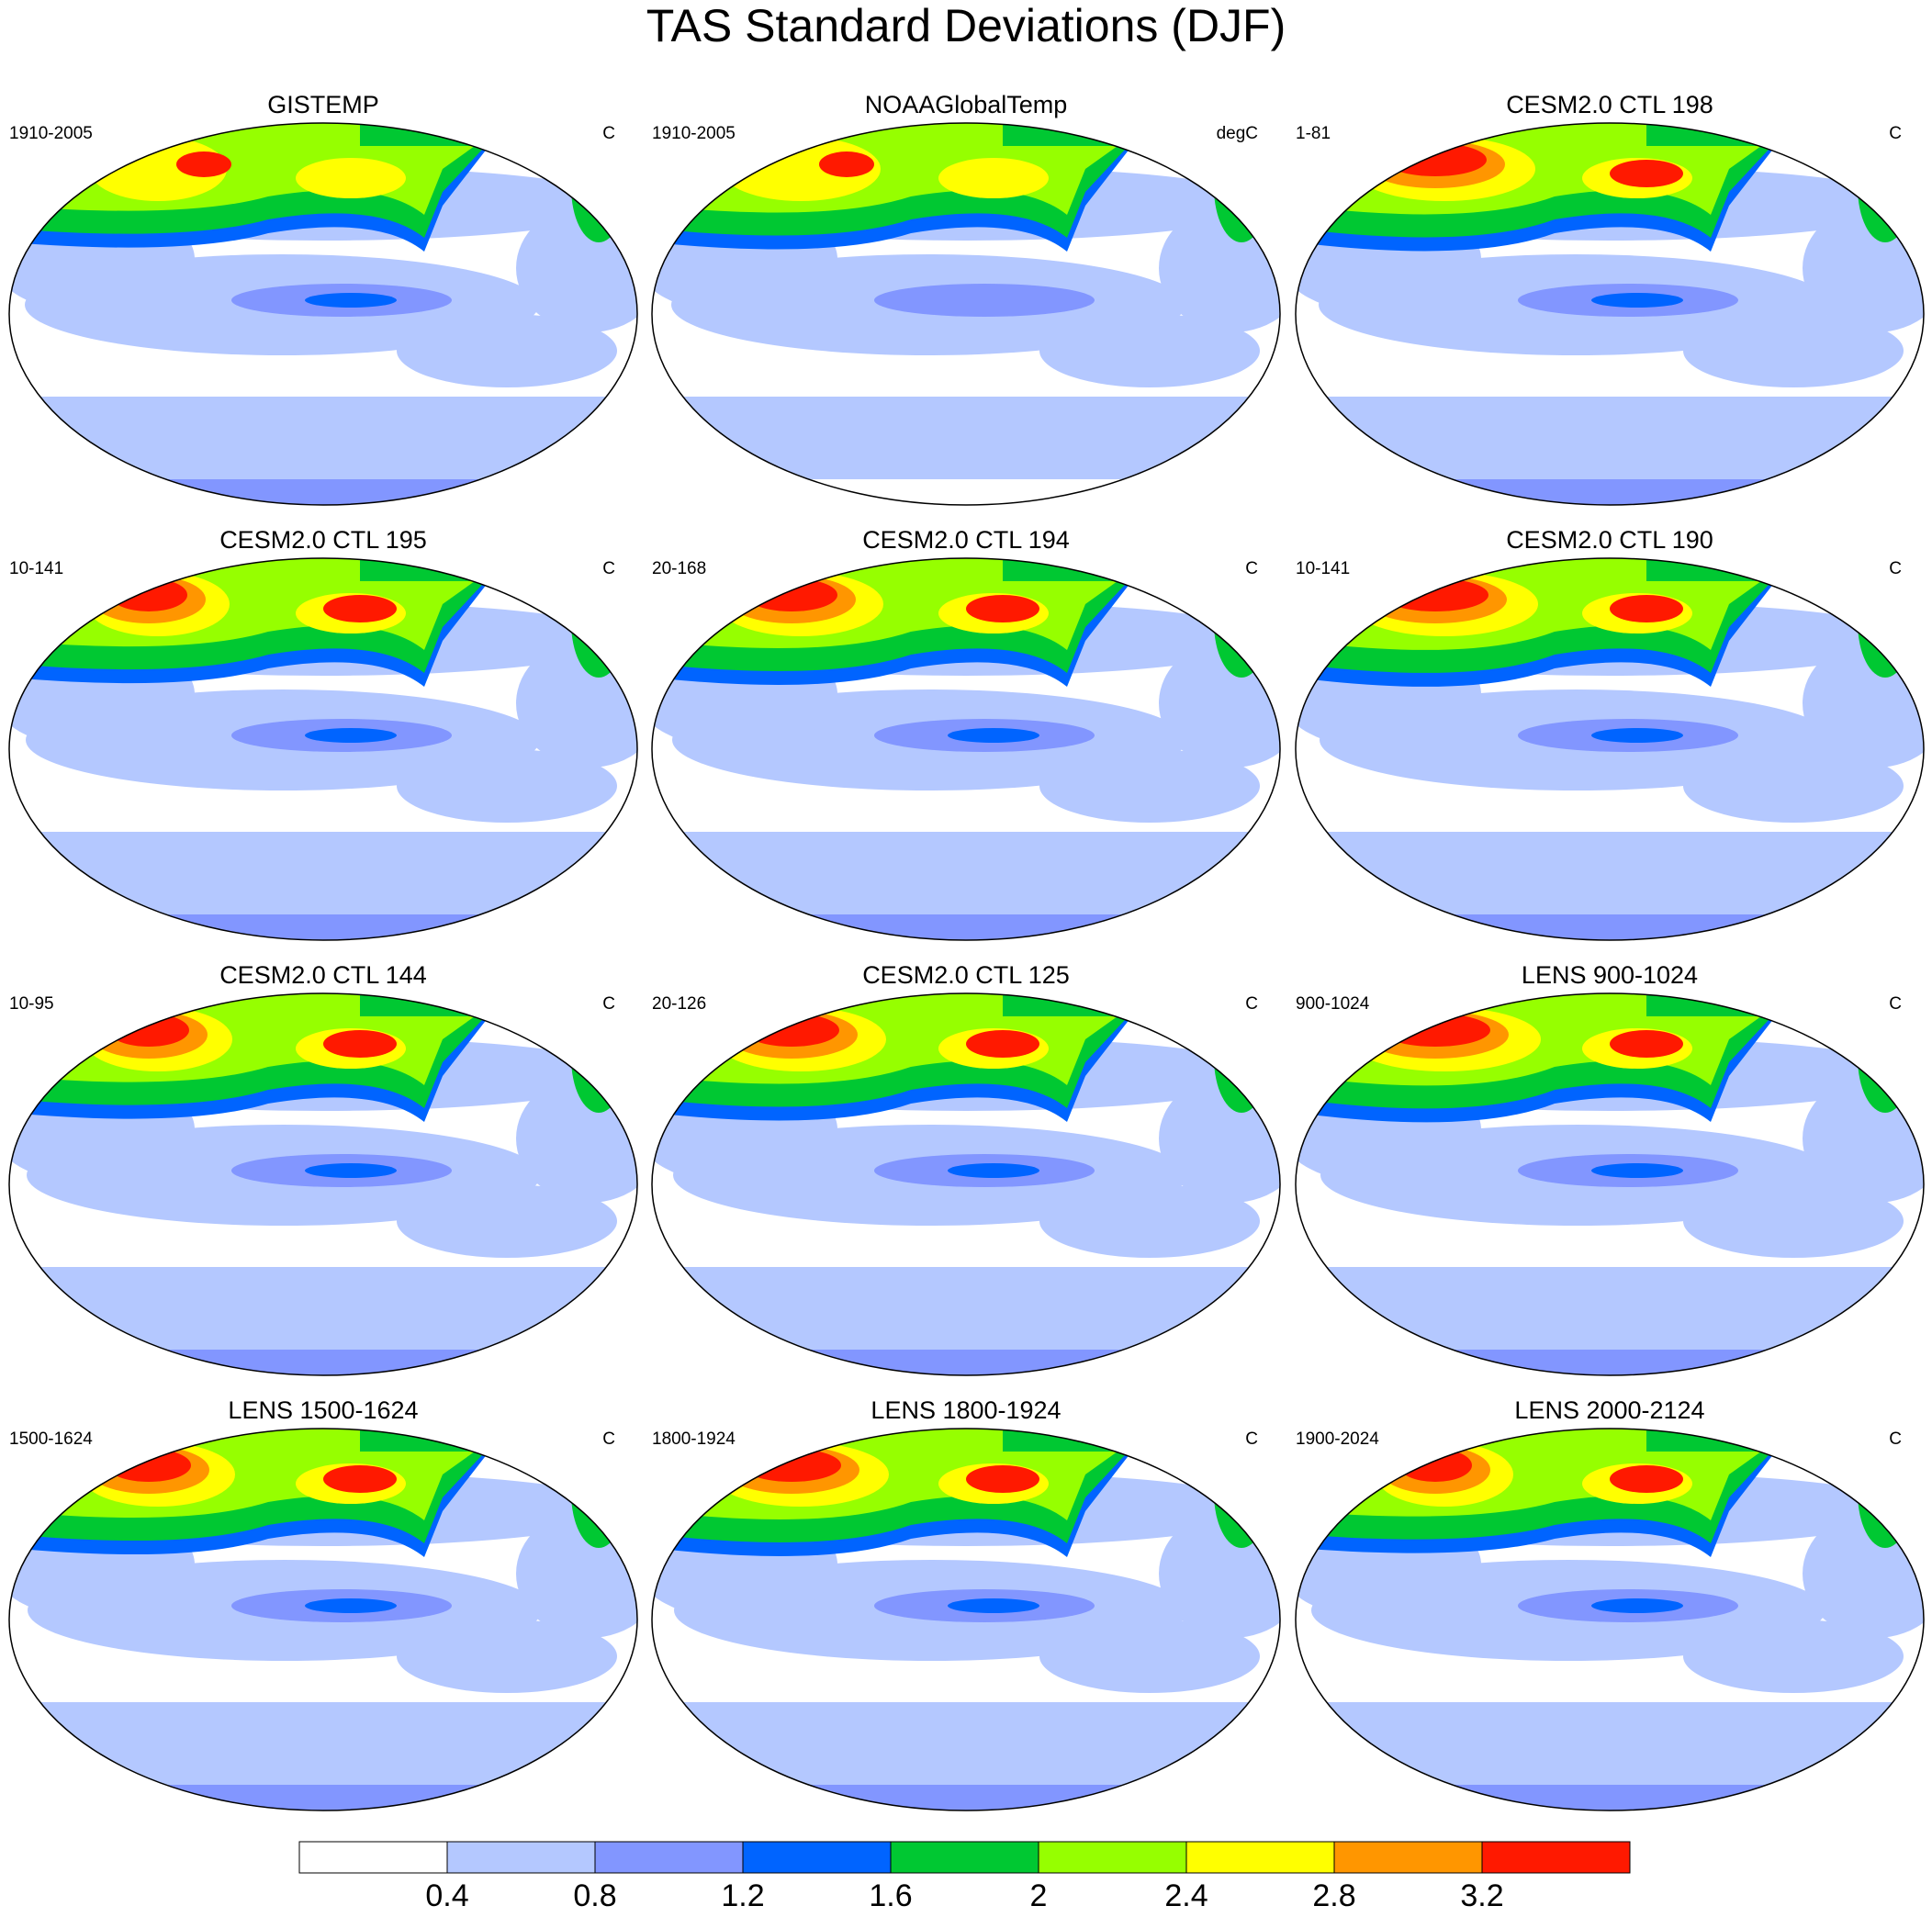 Image resolution: width=1932 pixels, height=1917 pixels. Describe the element at coordinates (679, 568) in the screenshot. I see `panel-left-label: 20-168` at that location.